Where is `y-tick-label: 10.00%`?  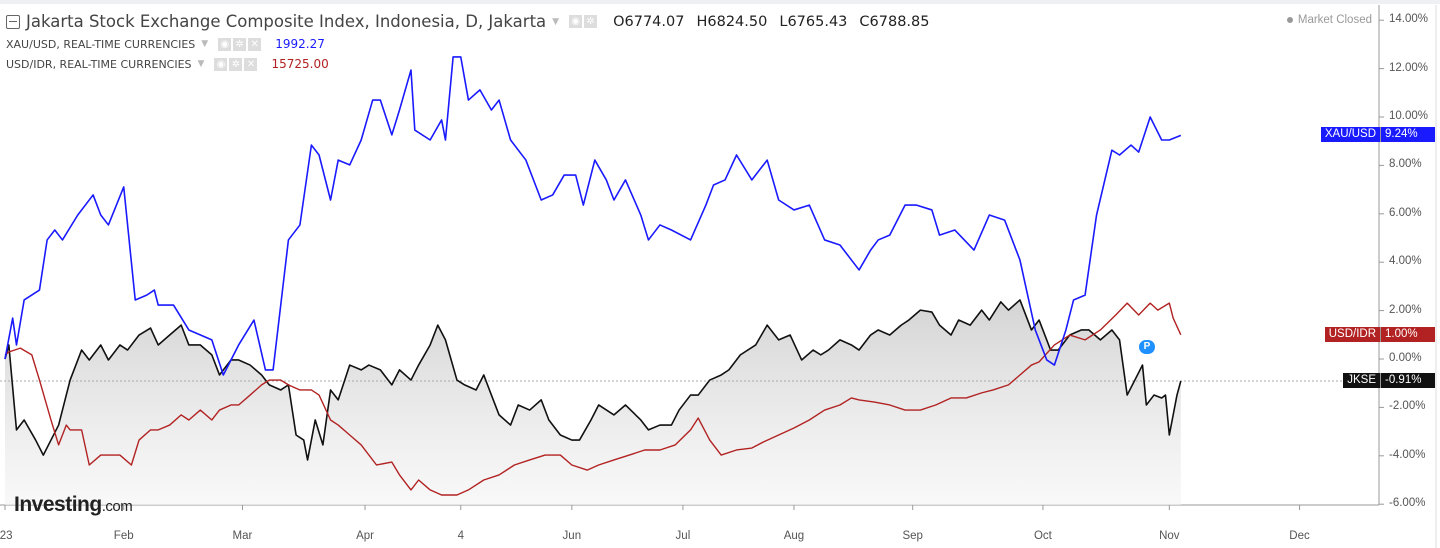
y-tick-label: 10.00% is located at coordinates (1409, 116).